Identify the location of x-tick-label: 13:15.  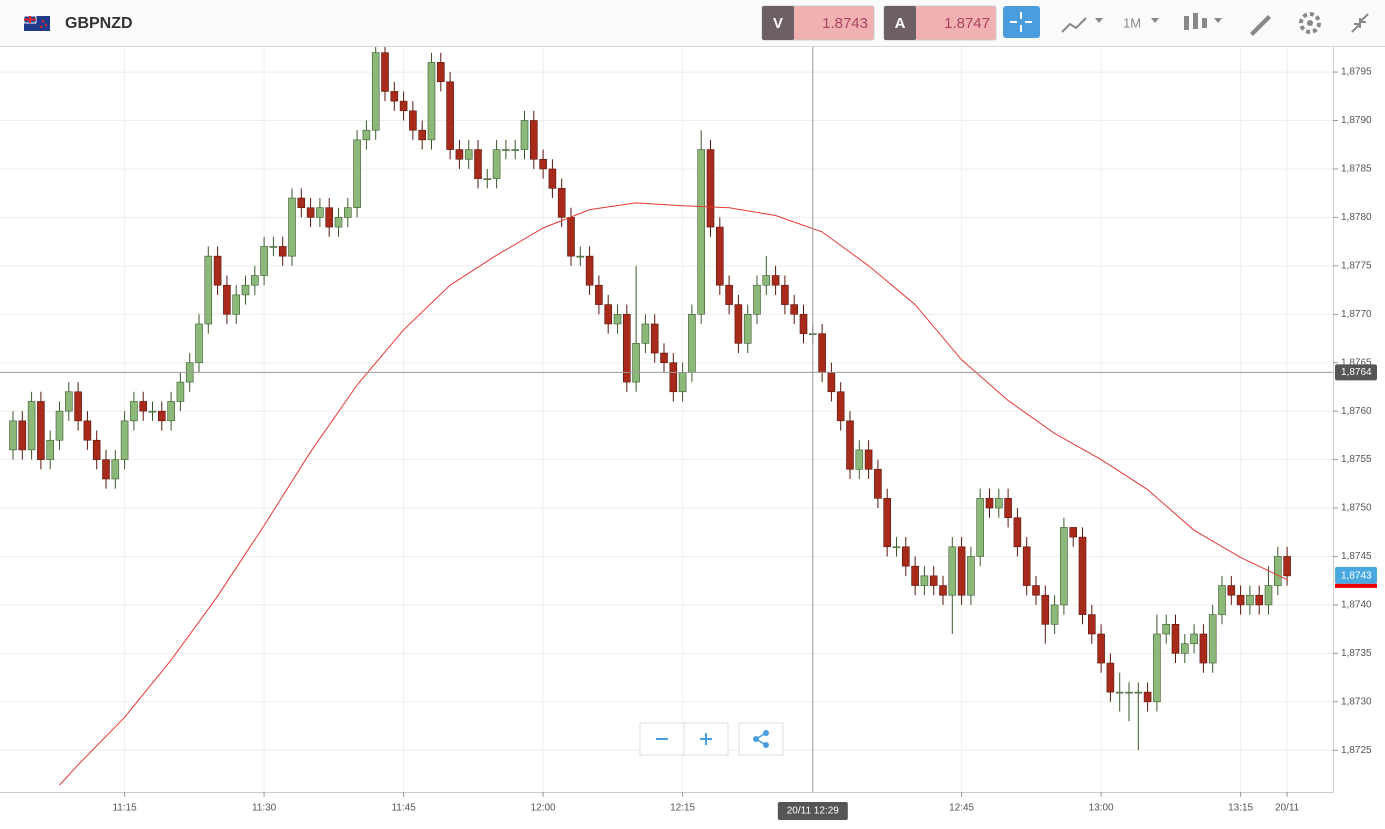
(1240, 808).